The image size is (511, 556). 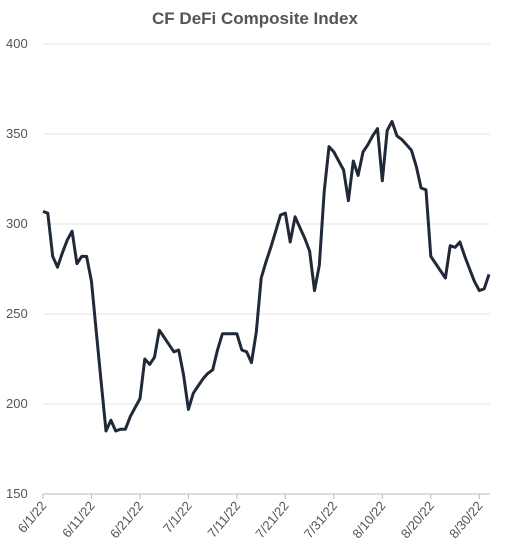 What do you see at coordinates (32, 516) in the screenshot?
I see `x-tick-label: 6/1/22` at bounding box center [32, 516].